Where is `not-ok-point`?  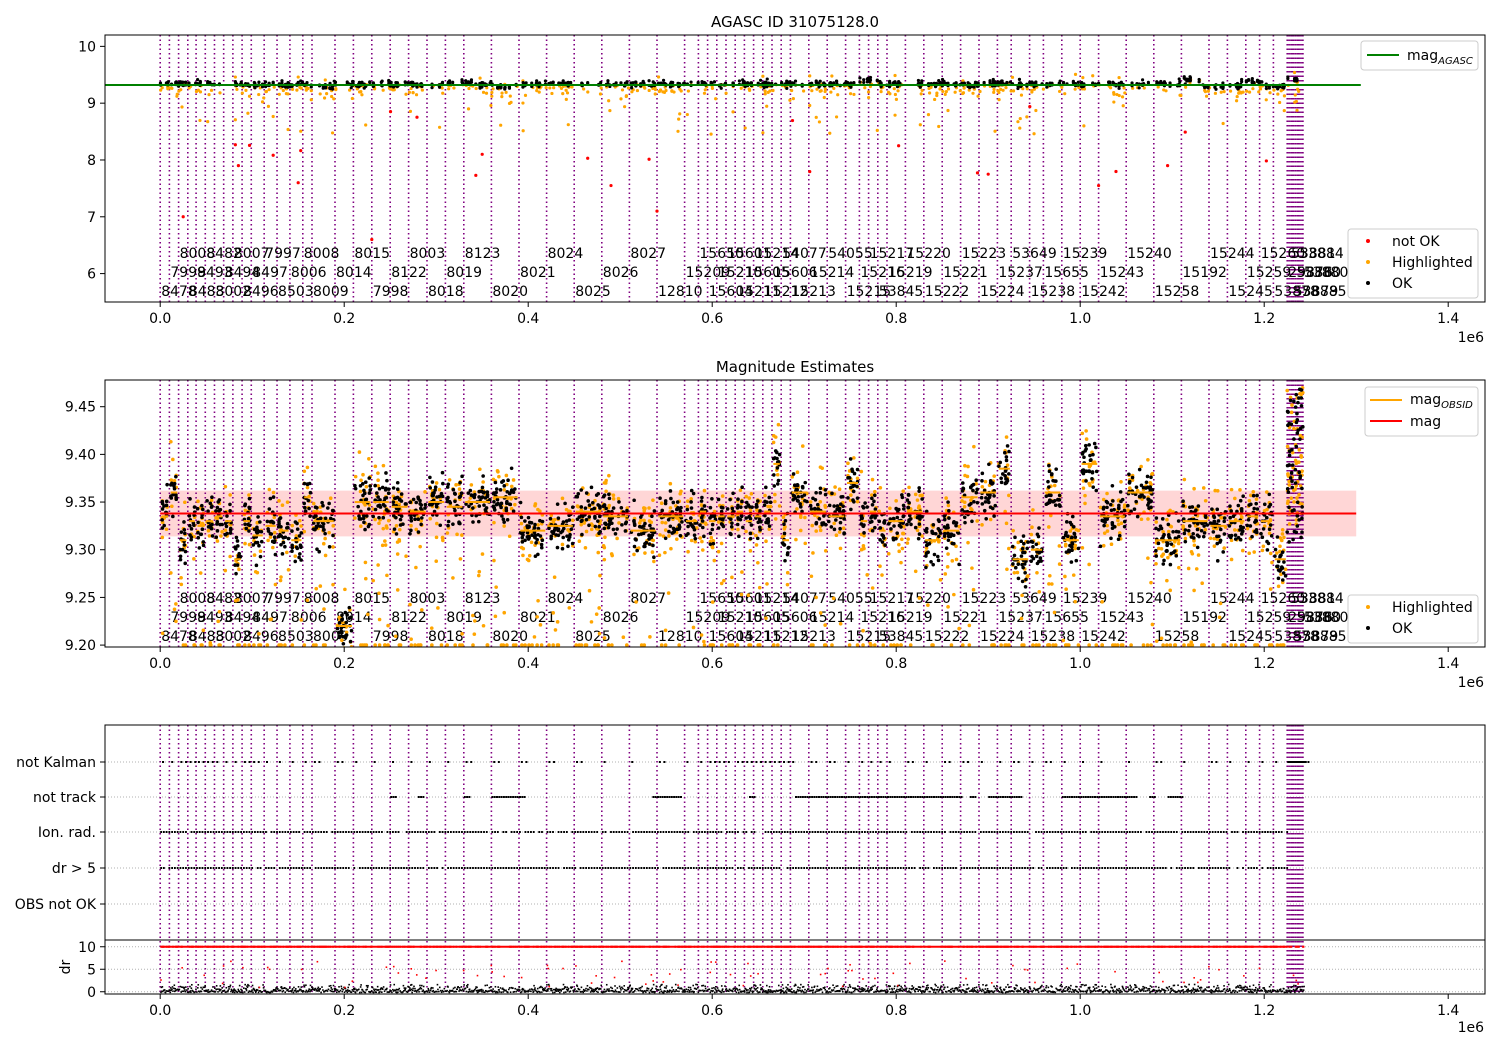 not-ok-point is located at coordinates (300, 150).